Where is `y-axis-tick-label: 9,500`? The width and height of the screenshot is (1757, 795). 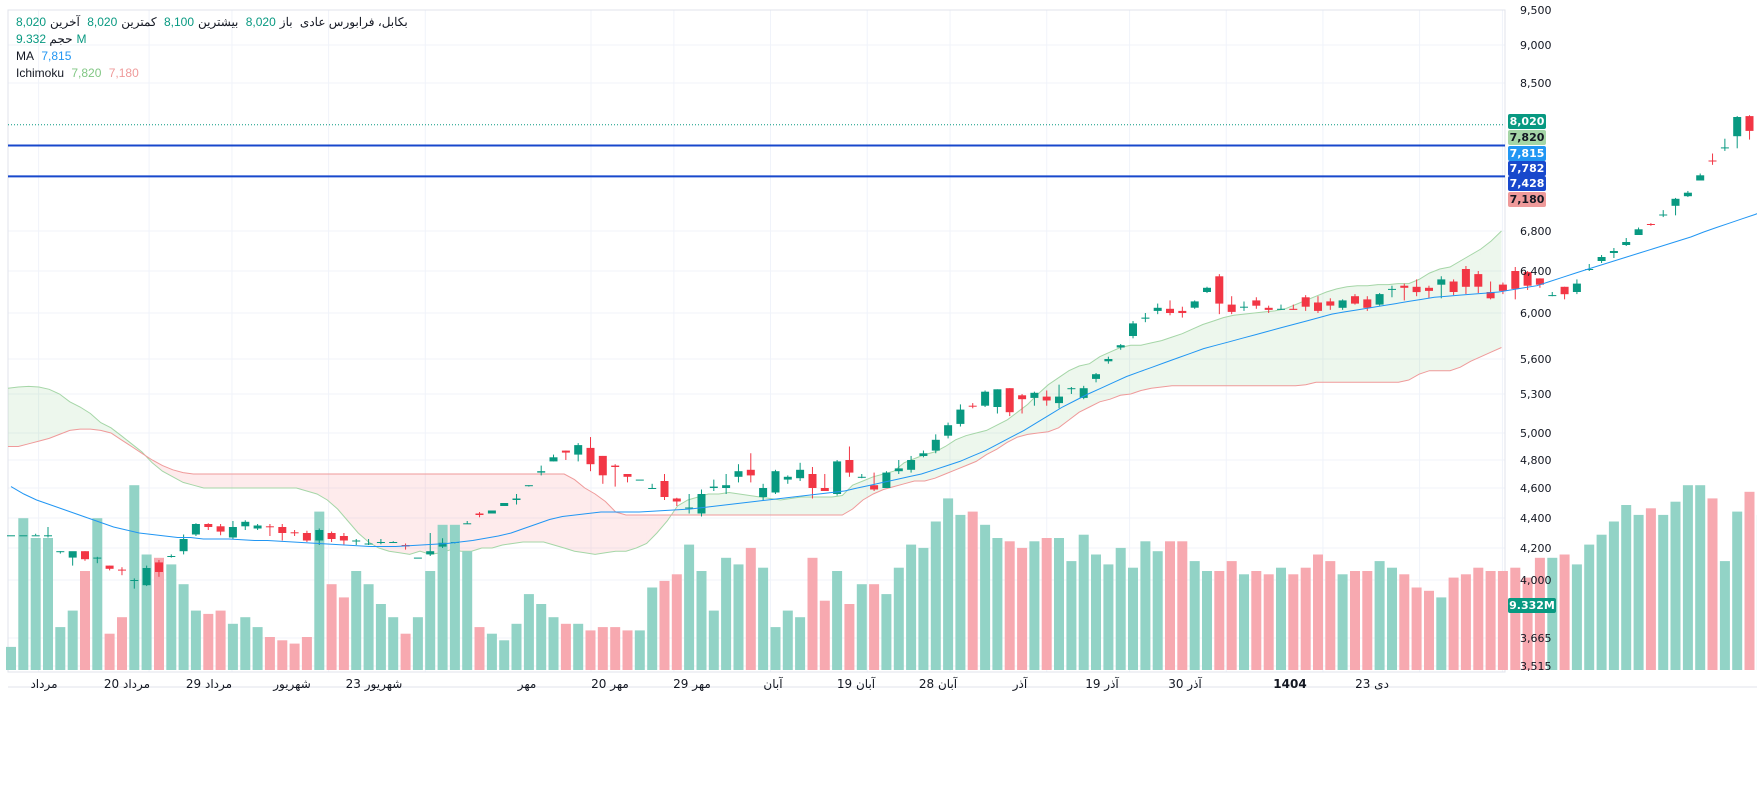 y-axis-tick-label: 9,500 is located at coordinates (1536, 10).